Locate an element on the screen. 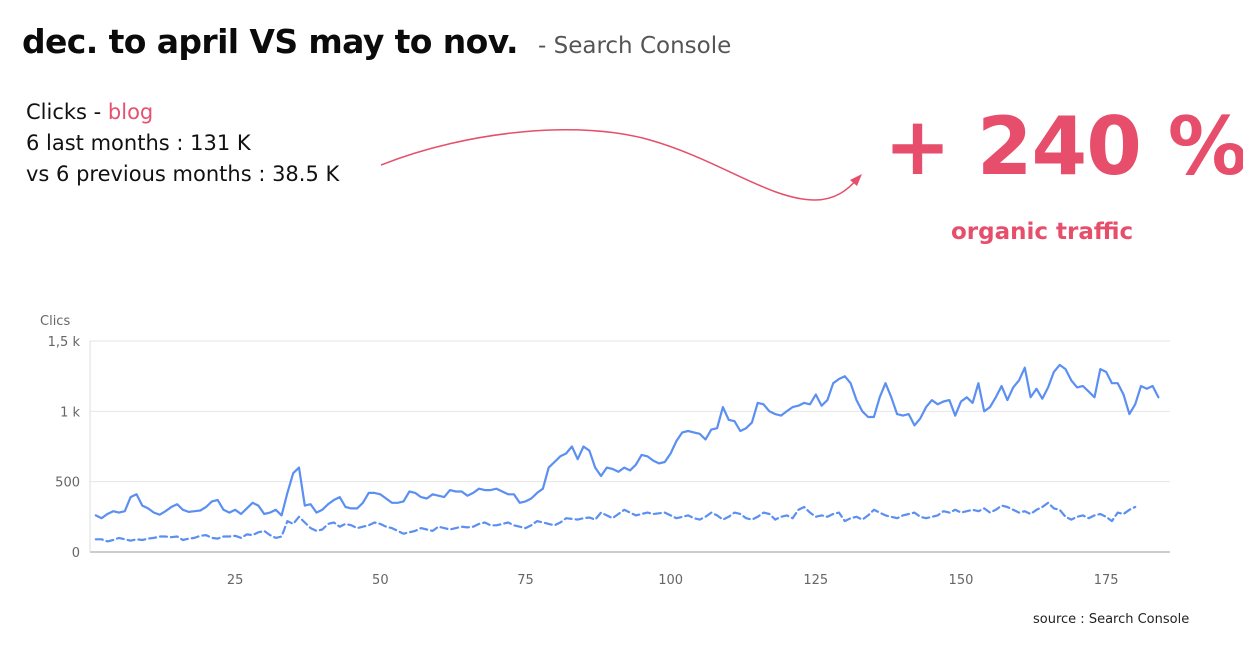 The image size is (1243, 666). x-tick-label: 125 is located at coordinates (815, 580).